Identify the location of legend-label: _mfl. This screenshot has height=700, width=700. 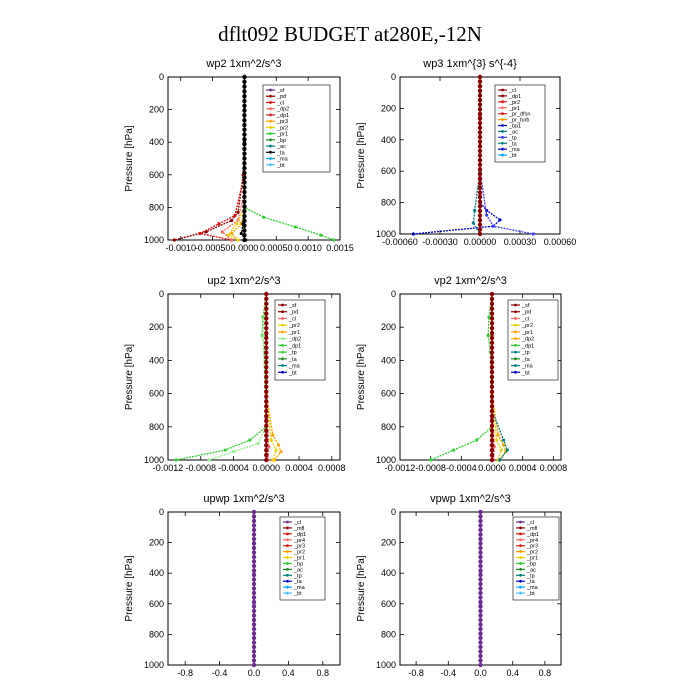
(298, 529).